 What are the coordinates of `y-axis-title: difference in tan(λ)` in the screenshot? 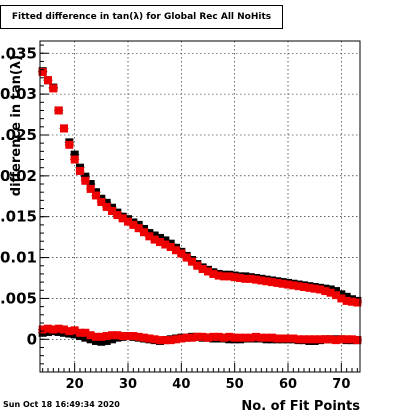 It's located at (16, 125).